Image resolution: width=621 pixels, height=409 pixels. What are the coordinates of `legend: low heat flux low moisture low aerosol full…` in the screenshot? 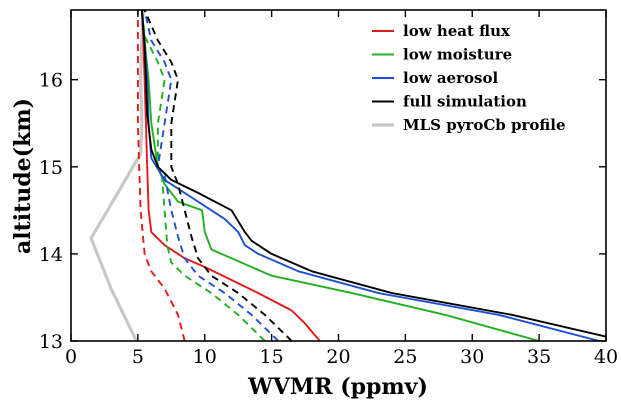 It's located at (469, 78).